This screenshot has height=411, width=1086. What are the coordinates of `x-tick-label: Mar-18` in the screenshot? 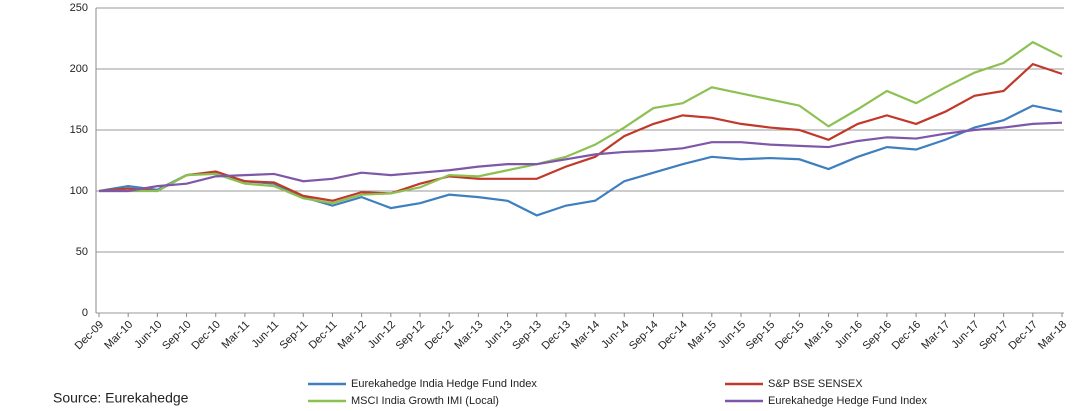 It's located at (1052, 335).